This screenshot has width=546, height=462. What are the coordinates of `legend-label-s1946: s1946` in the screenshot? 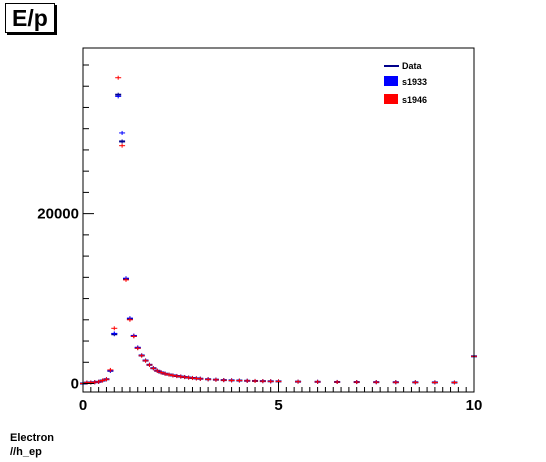 It's located at (414, 100).